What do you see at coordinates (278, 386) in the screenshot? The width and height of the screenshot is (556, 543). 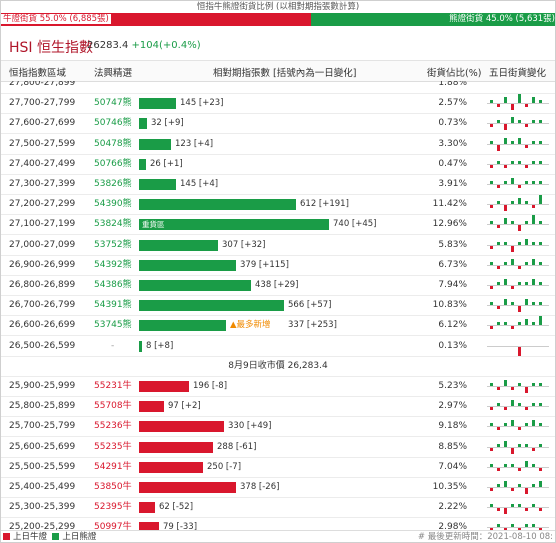 I see `table-row: 25,900-25,999 55231牛 196 [-8] 5.23%` at bounding box center [278, 386].